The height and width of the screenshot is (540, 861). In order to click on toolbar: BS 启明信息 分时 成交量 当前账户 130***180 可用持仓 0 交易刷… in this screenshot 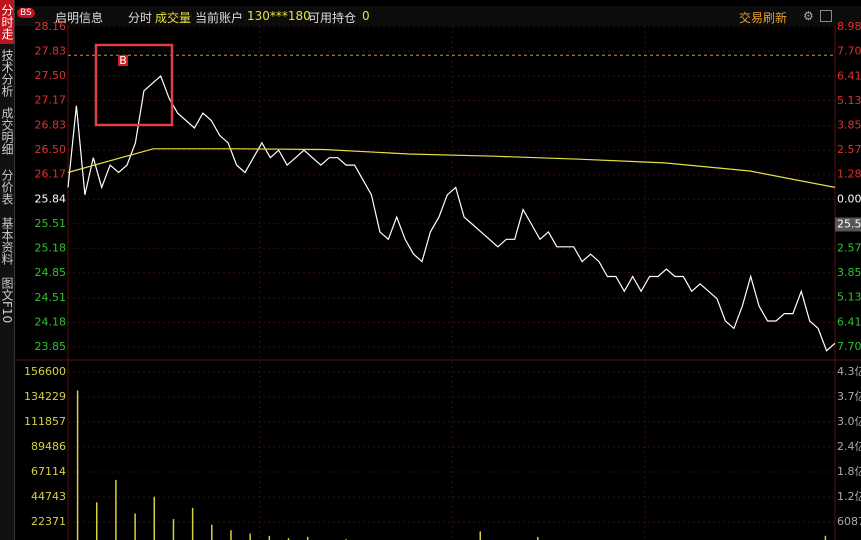, I will do `click(438, 16)`.